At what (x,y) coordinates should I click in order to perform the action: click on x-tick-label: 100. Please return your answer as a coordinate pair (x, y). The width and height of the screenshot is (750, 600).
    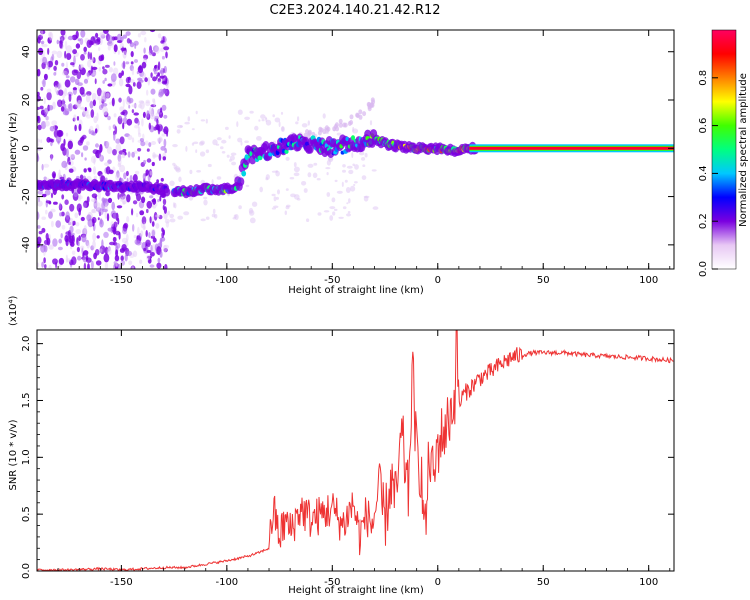
    Looking at the image, I should click on (648, 582).